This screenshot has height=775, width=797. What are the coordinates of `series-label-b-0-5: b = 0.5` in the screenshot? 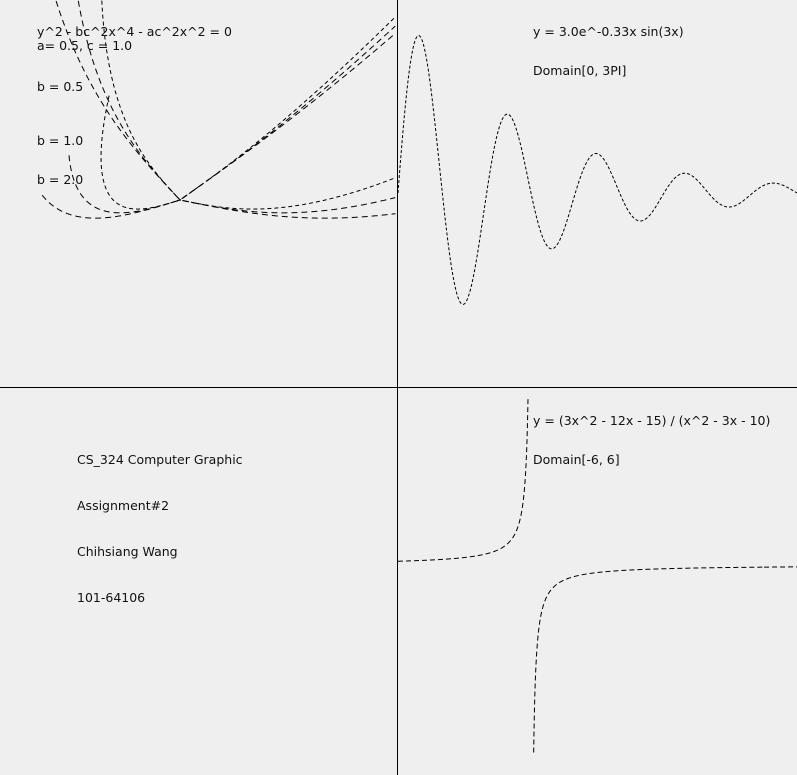 It's located at (60, 86).